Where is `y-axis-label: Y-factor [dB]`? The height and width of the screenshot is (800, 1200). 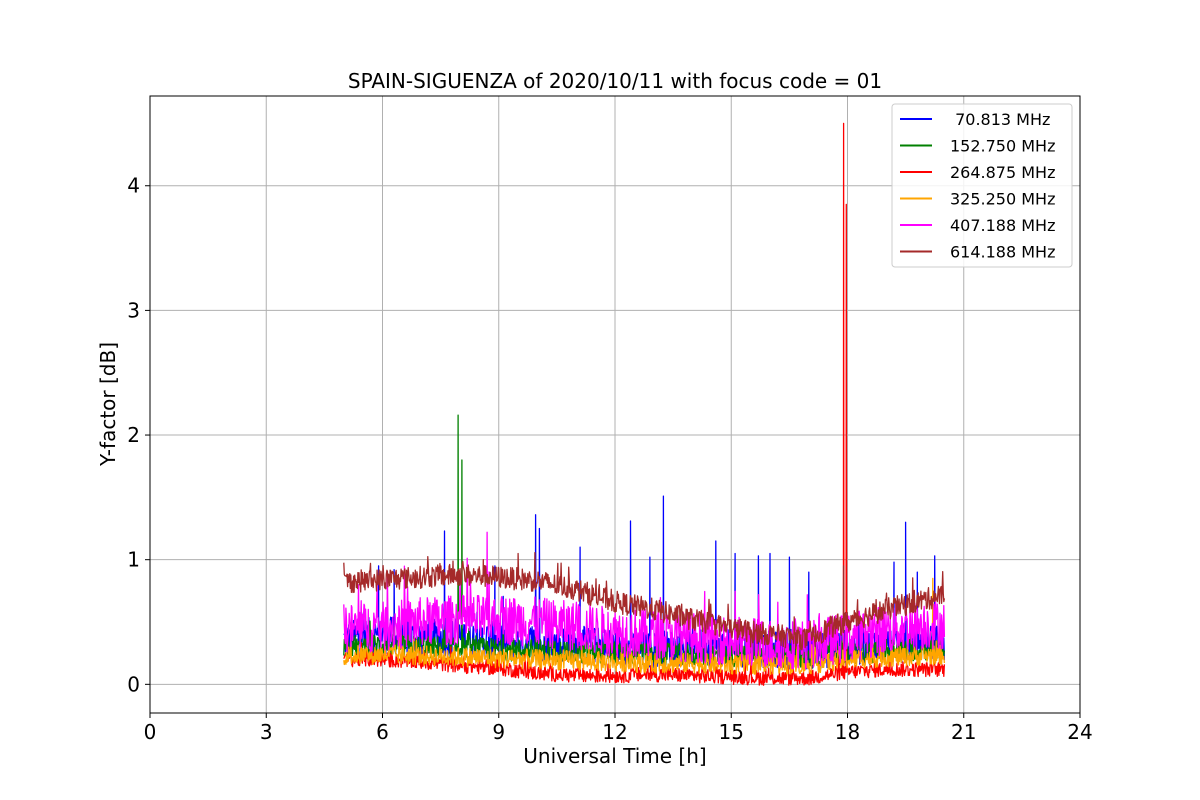
y-axis-label: Y-factor [dB] is located at coordinates (108, 404).